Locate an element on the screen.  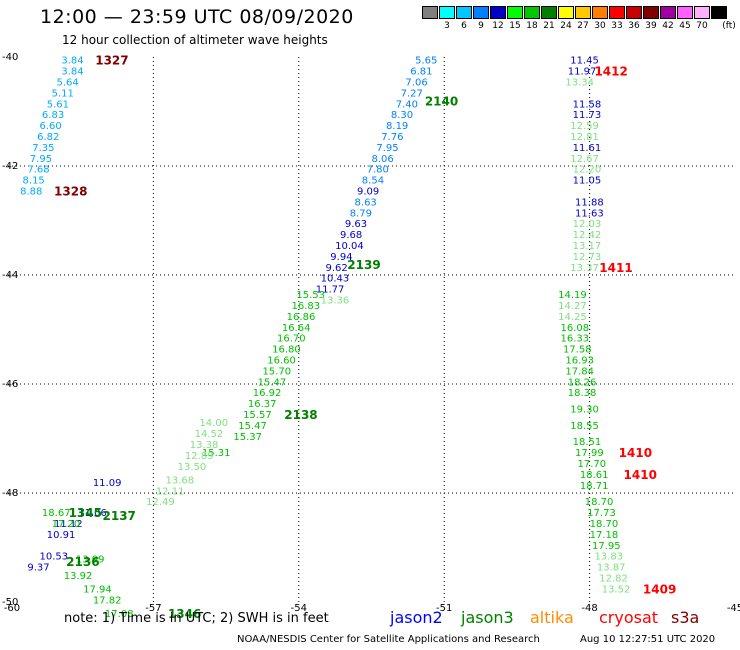
wave-height-label: 11.45 is located at coordinates (584, 61).